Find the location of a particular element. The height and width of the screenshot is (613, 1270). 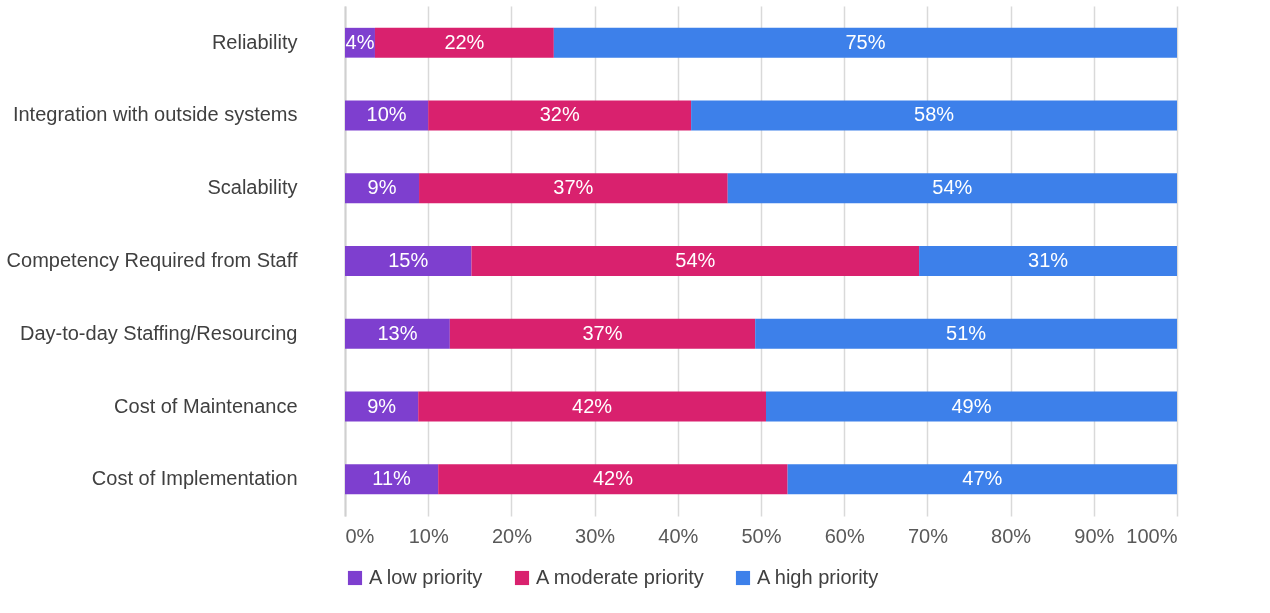

data-label: 22% is located at coordinates (464, 41).